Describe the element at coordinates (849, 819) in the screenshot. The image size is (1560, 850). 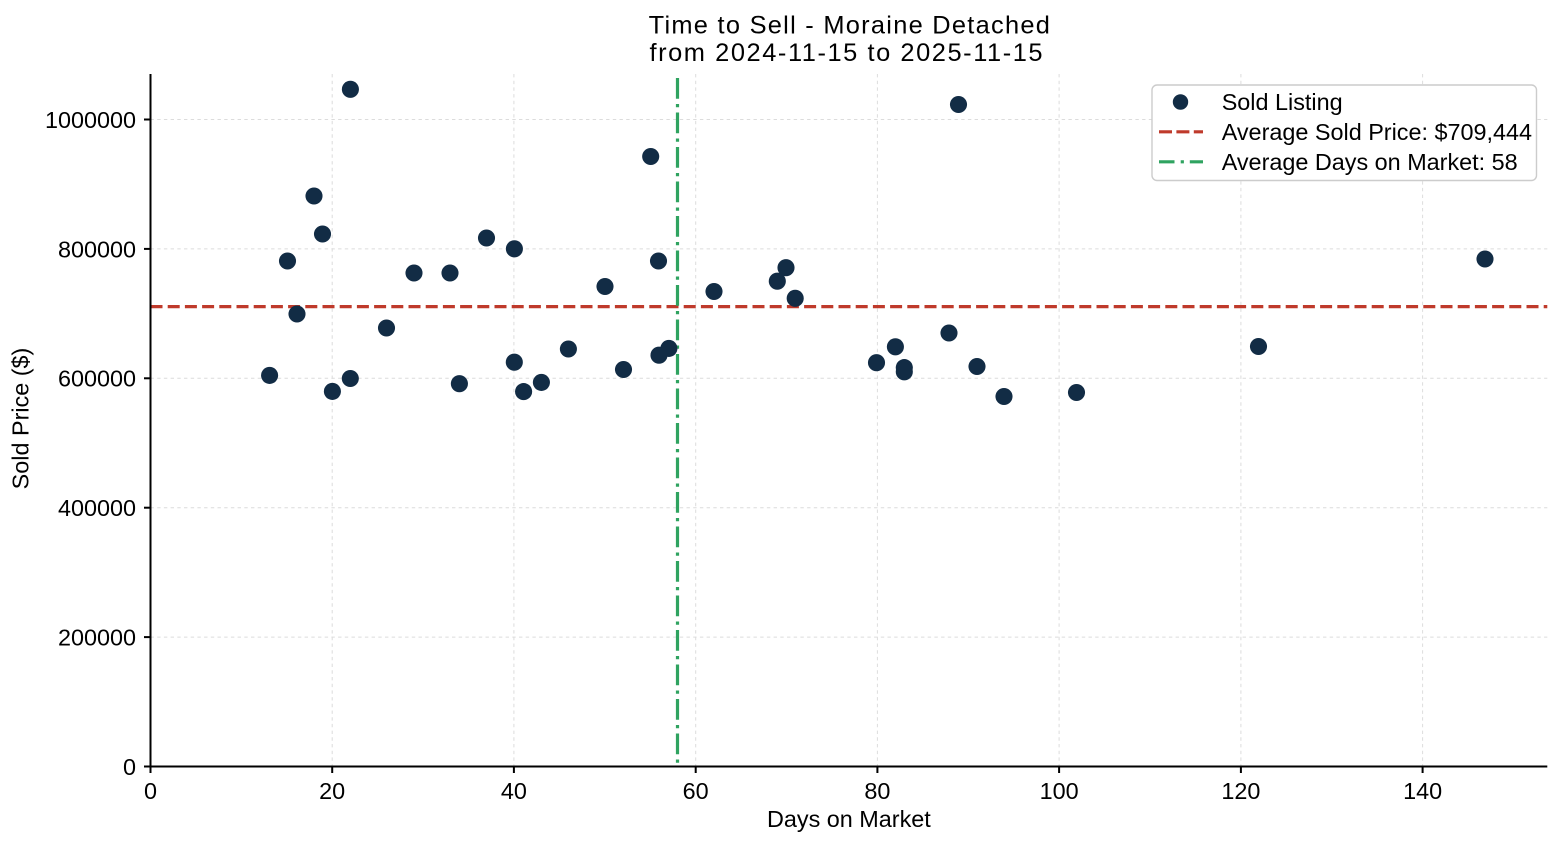
I see `svg-text: Days on Market` at that location.